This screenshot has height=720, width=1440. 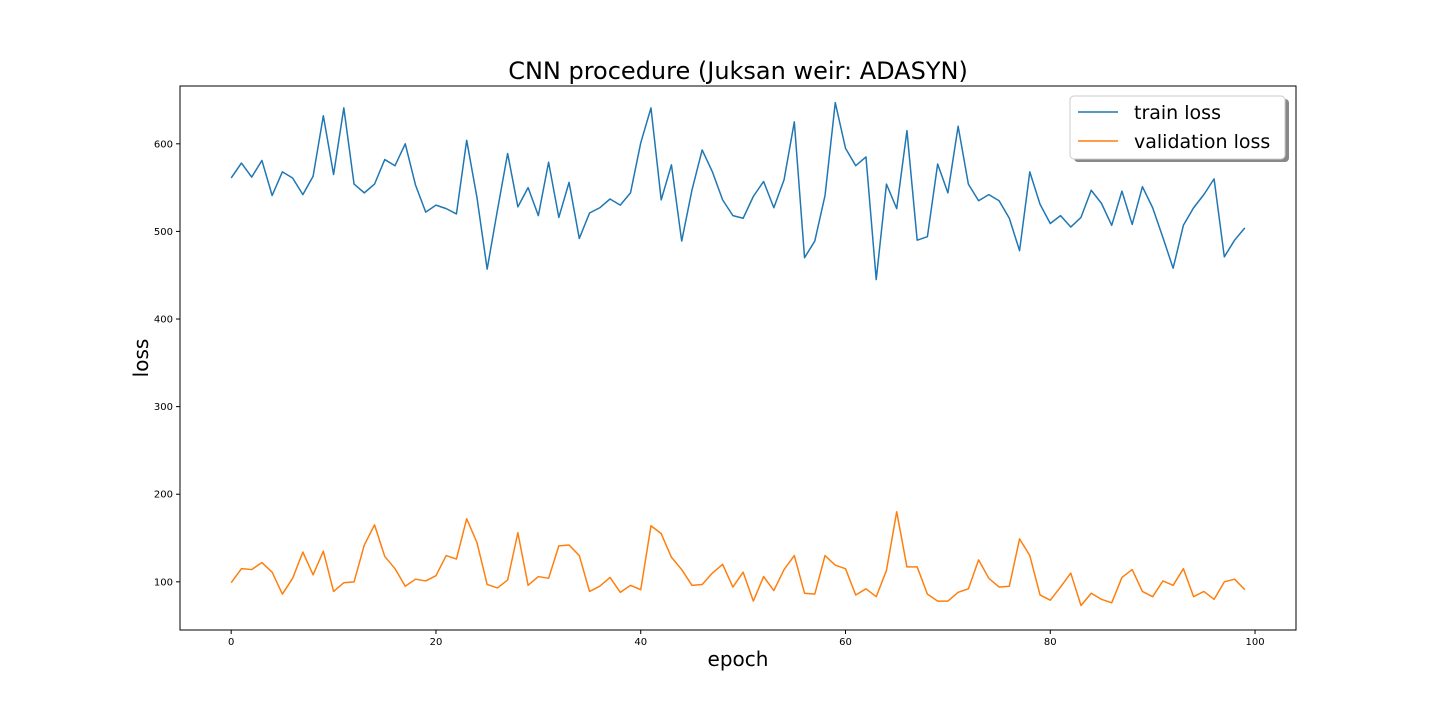 I want to click on x-tick-label: 0, so click(x=231, y=642).